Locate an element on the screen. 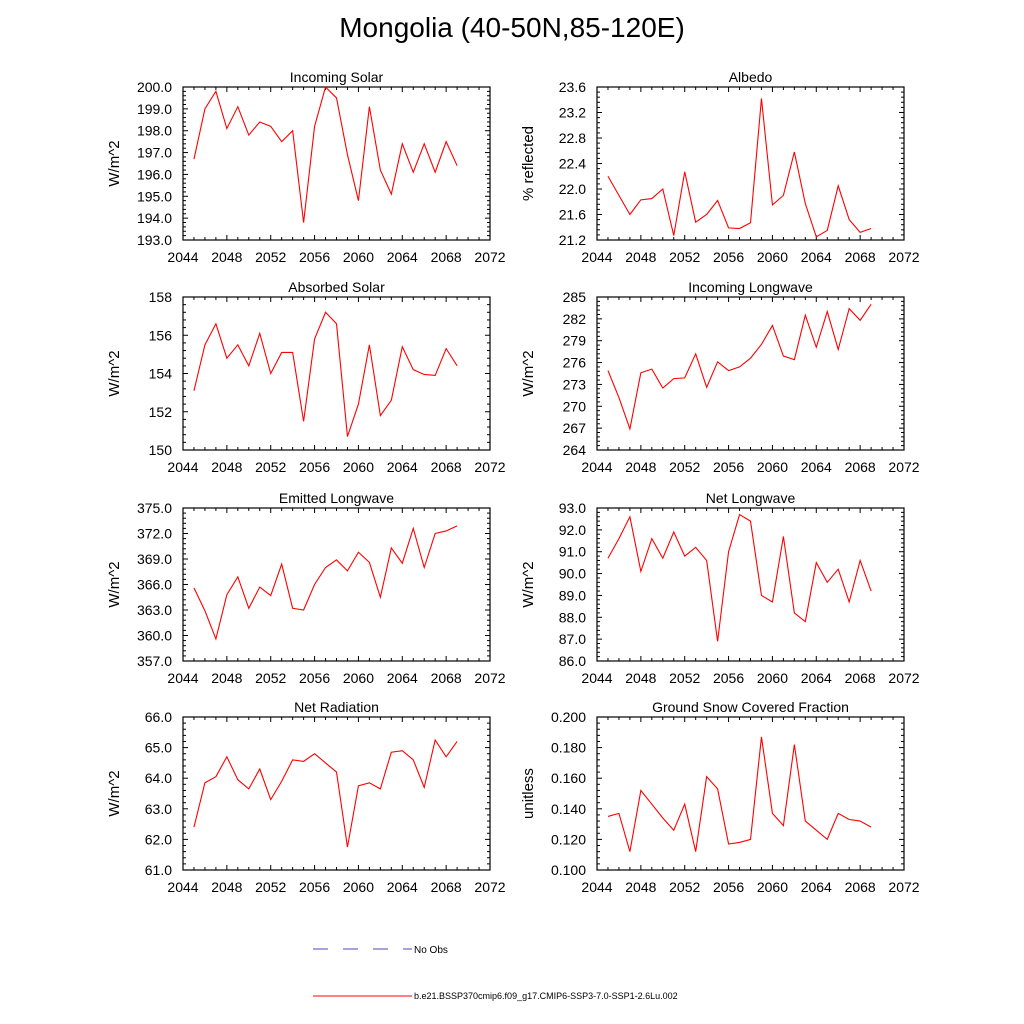 This screenshot has width=1024, height=1024. y-tick-label: 66.0 is located at coordinates (158, 717).